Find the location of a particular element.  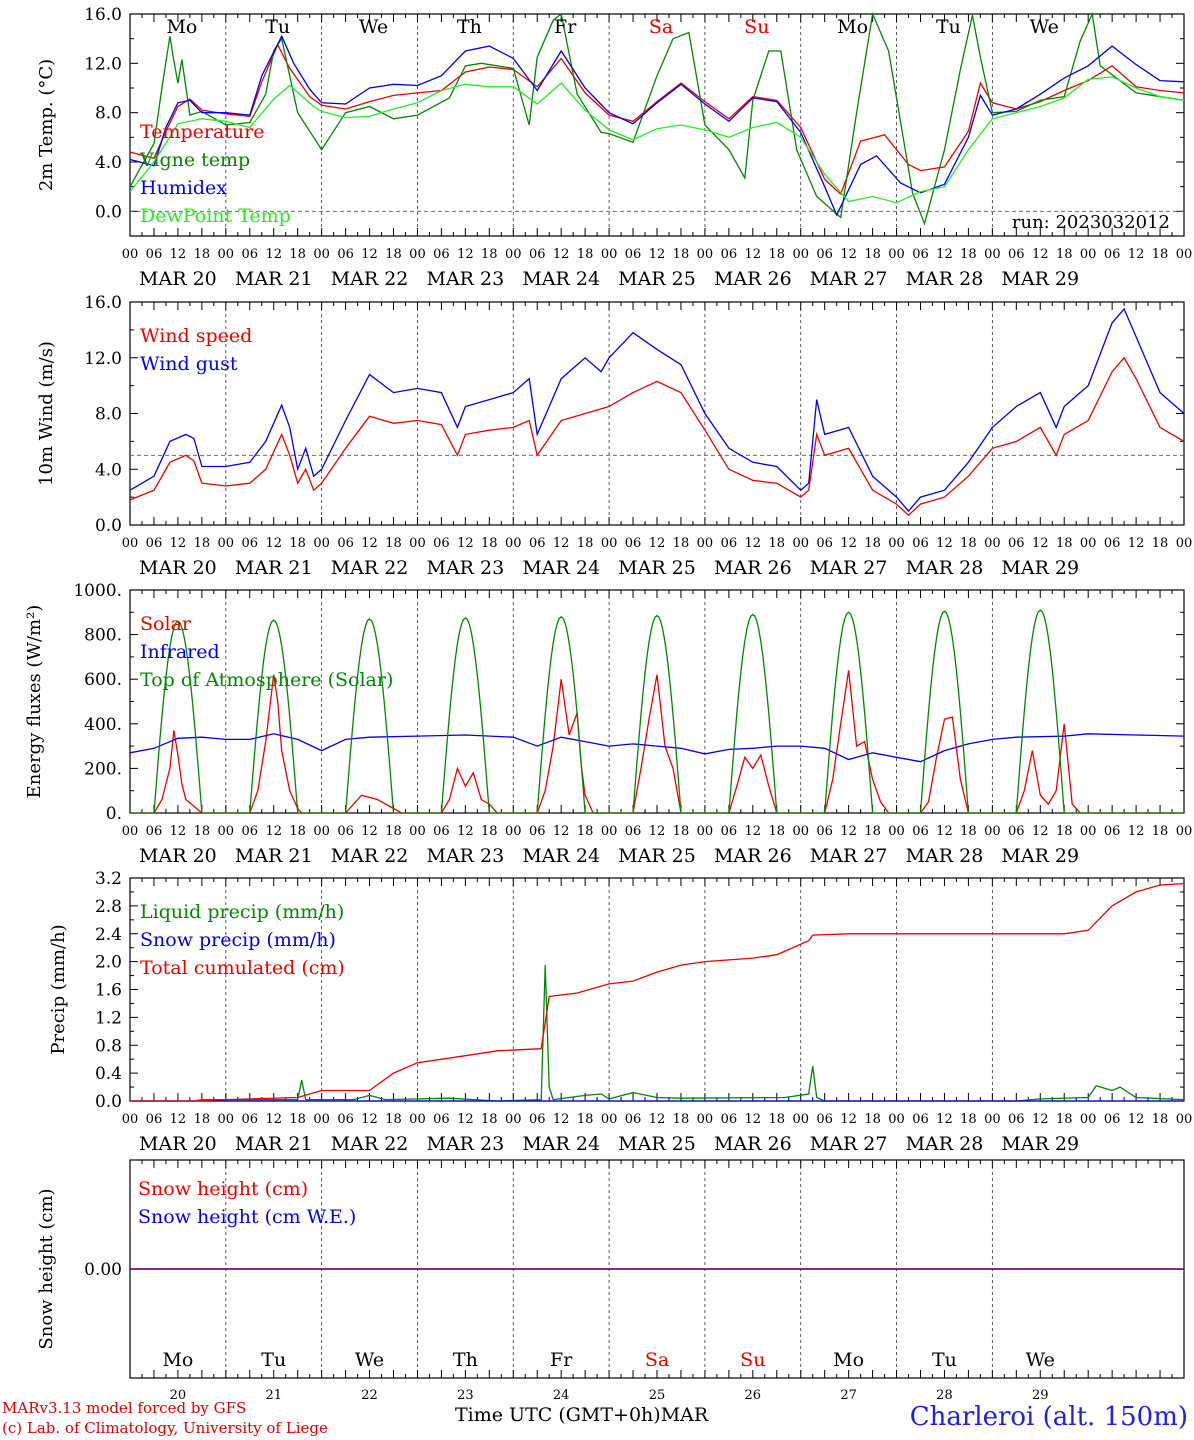

weekday-label: Mo is located at coordinates (848, 1360).